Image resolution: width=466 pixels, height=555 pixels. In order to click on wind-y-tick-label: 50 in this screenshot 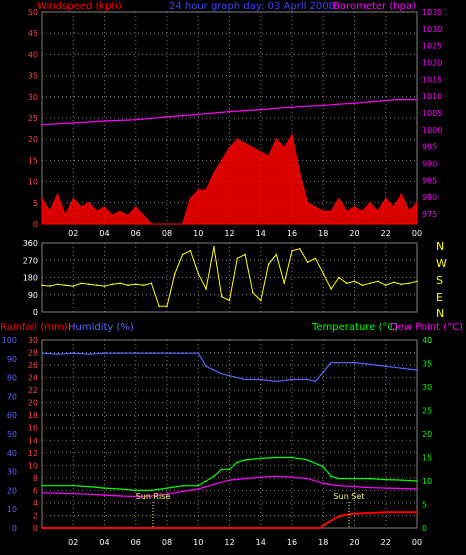, I will do `click(33, 12)`.